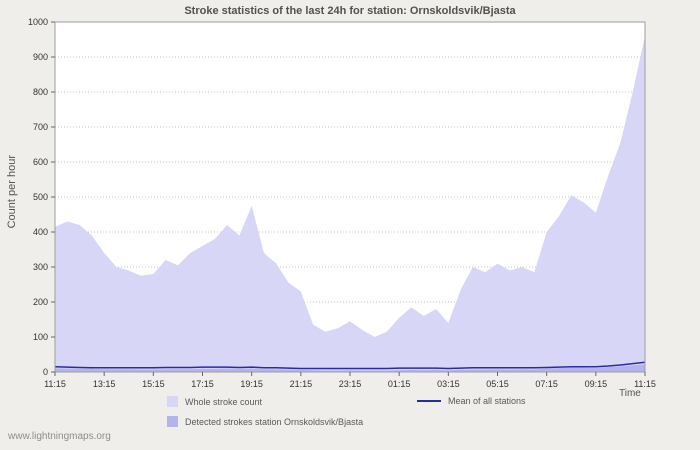 The width and height of the screenshot is (700, 450). What do you see at coordinates (497, 384) in the screenshot?
I see `x-tick-label: 05:15` at bounding box center [497, 384].